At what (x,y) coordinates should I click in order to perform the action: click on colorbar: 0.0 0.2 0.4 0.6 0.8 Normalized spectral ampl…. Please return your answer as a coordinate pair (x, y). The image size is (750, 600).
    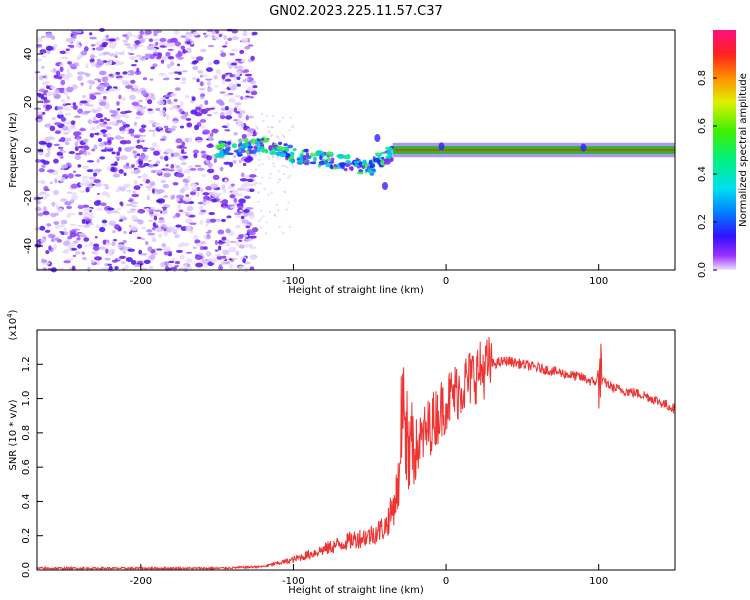
    Looking at the image, I should click on (723, 154).